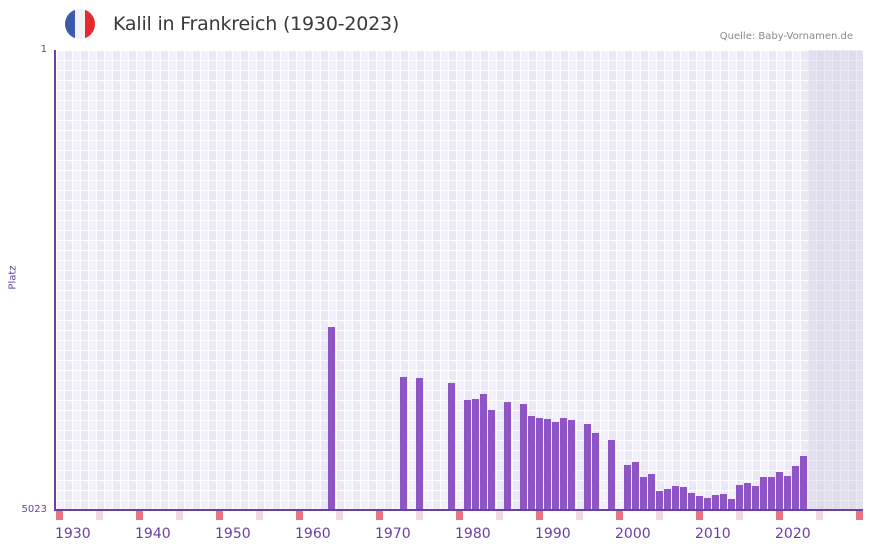  Describe the element at coordinates (70, 24) in the screenshot. I see `flag-stripe-blue` at that location.